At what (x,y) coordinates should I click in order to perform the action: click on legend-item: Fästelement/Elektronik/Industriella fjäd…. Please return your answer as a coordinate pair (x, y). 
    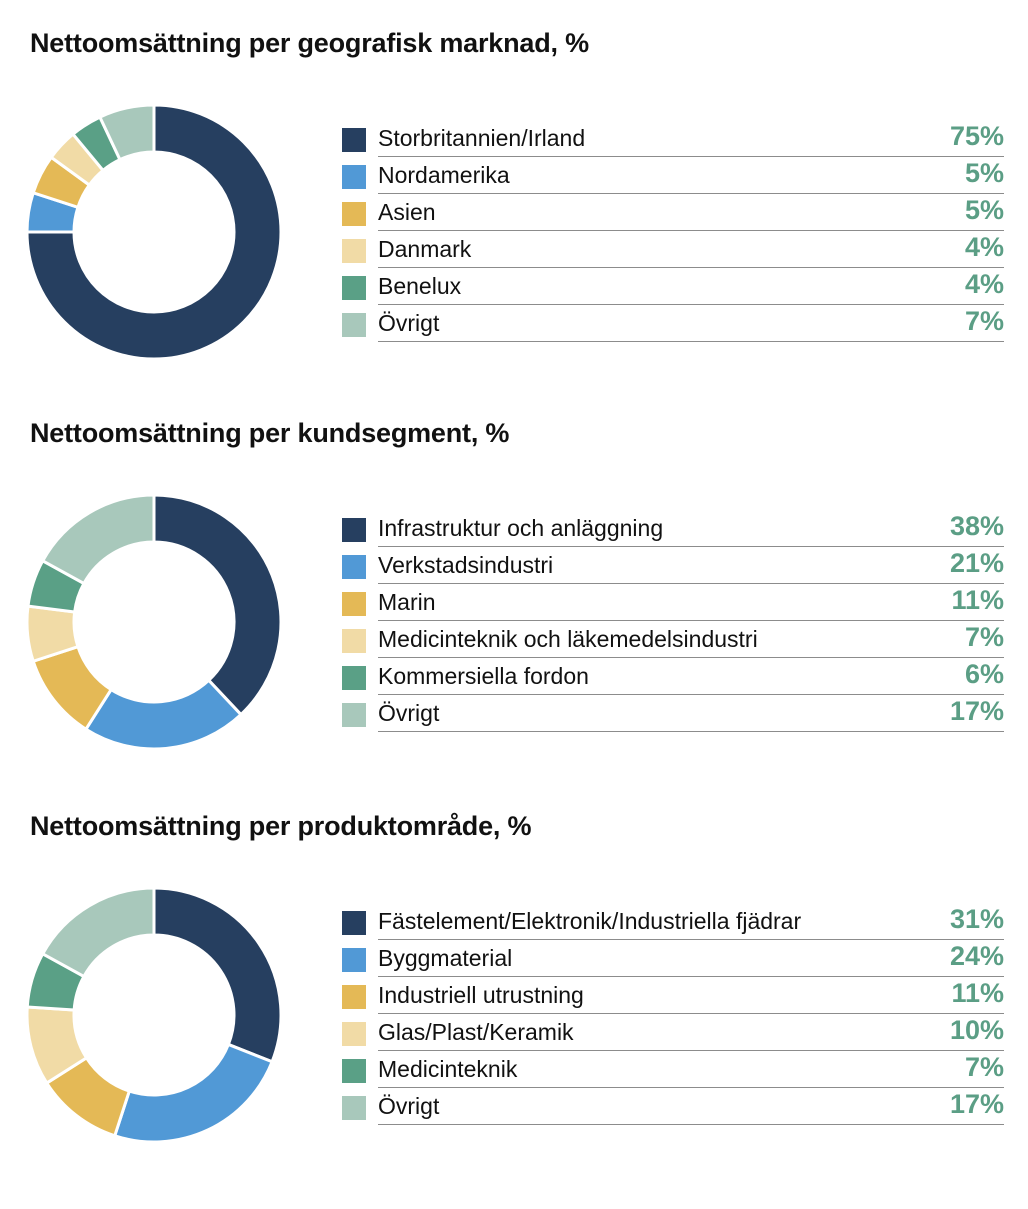
    Looking at the image, I should click on (673, 921).